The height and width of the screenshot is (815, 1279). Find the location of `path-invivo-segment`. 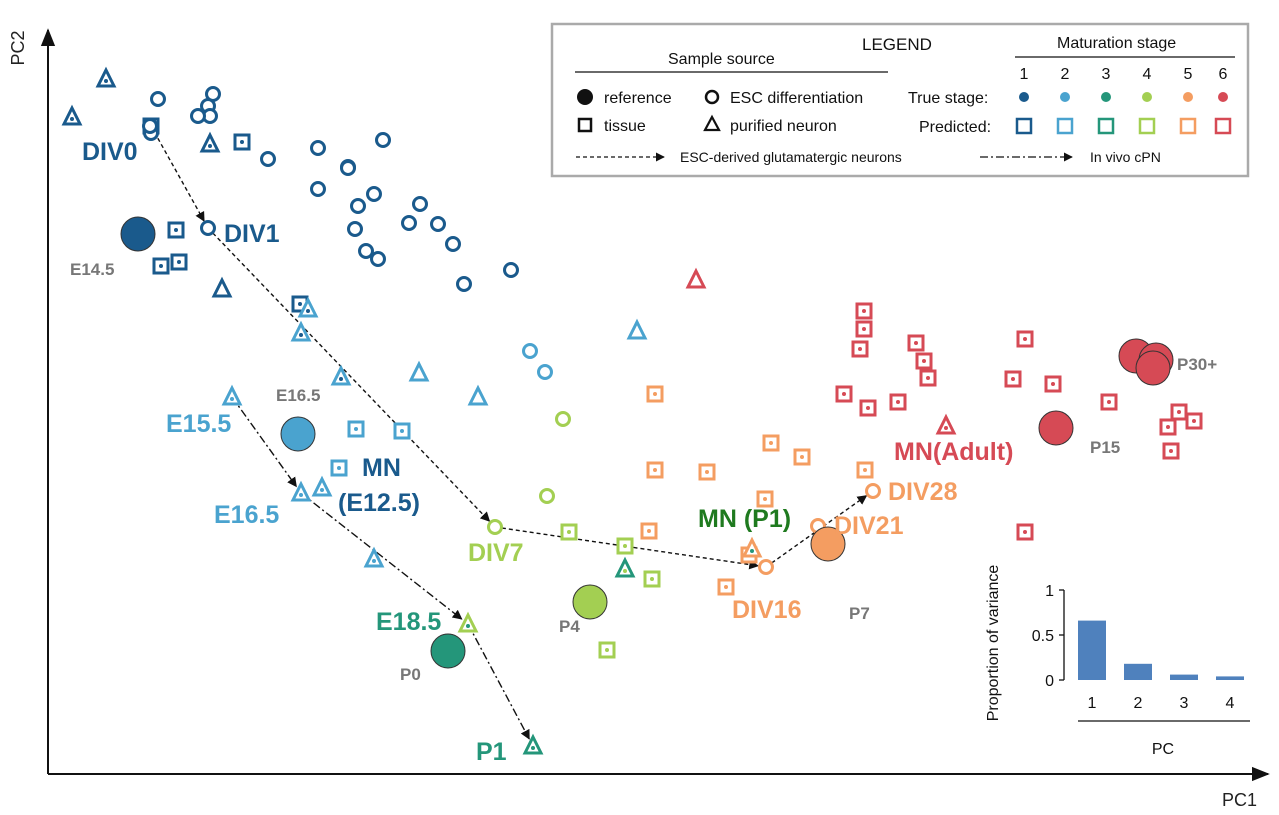

path-invivo-segment is located at coordinates (264, 442).